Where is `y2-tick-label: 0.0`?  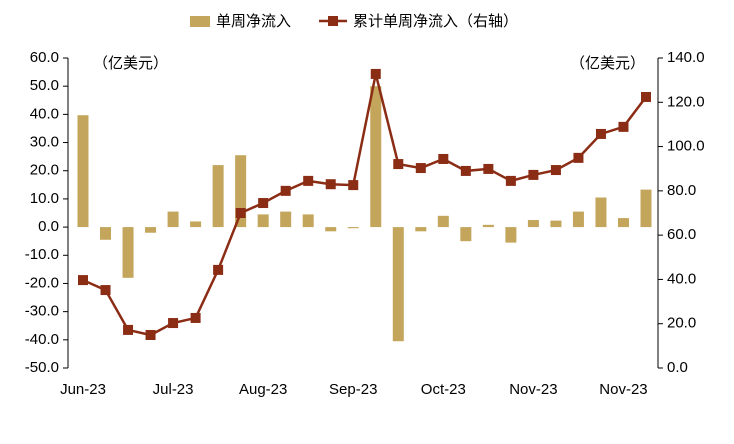
y2-tick-label: 0.0 is located at coordinates (677, 367).